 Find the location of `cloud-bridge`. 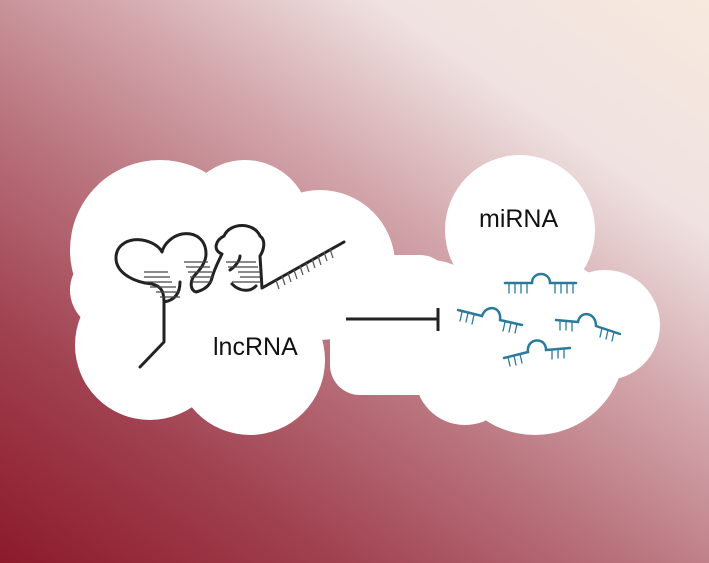

cloud-bridge is located at coordinates (390, 325).